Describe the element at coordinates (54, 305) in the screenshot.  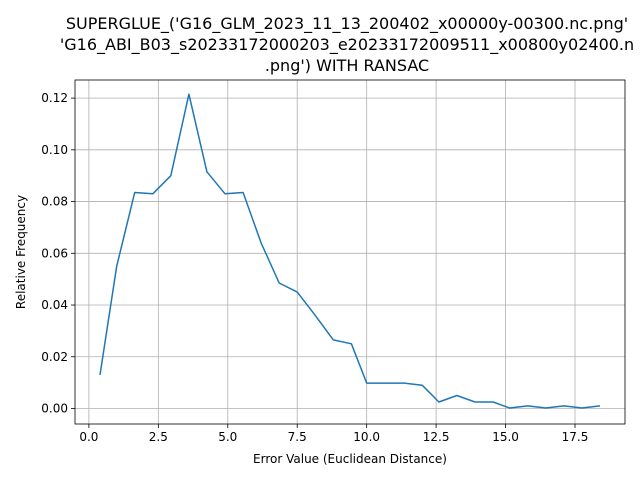
I see `y-tick-label: 0.04` at that location.